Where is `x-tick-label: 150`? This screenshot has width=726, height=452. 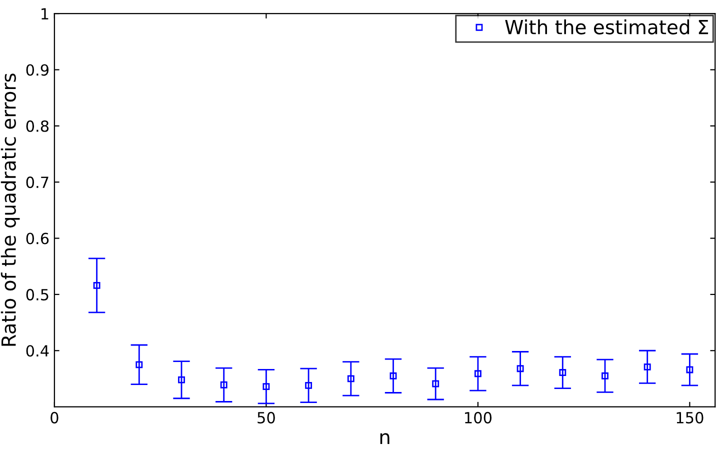
x-tick-label: 150 is located at coordinates (690, 418).